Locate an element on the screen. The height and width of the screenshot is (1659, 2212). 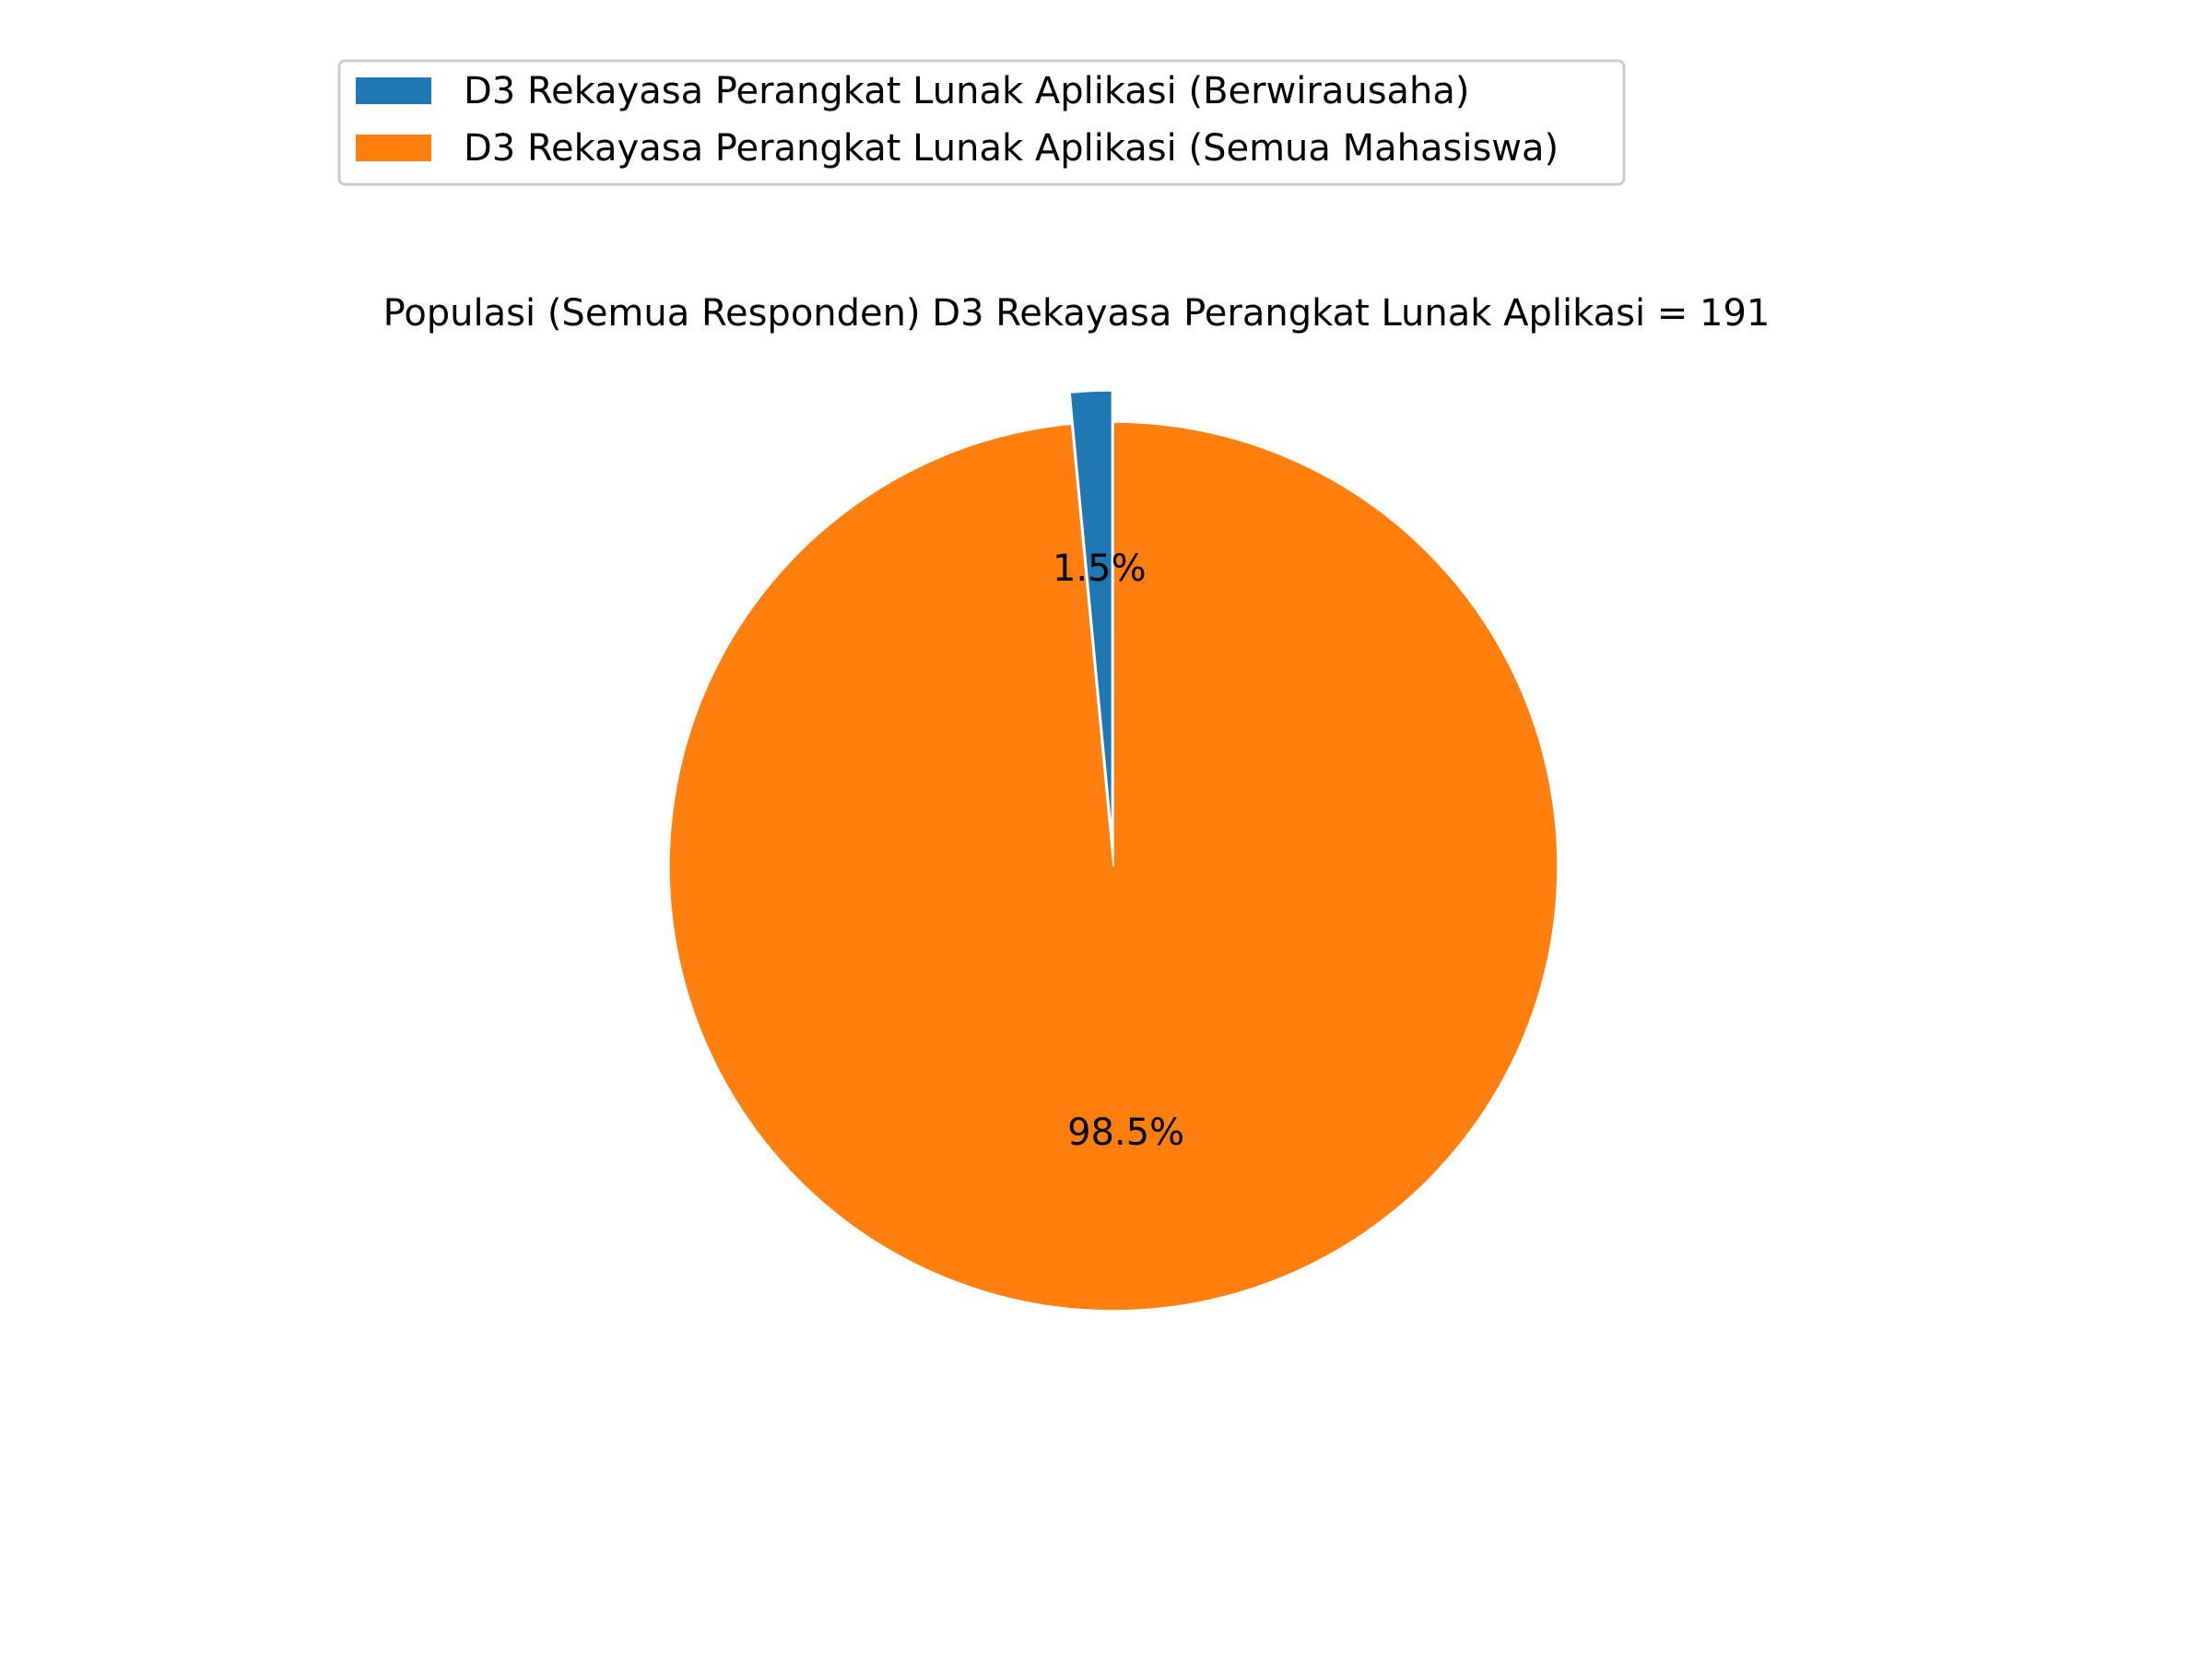
legend-swatch-semua-mahasiswa is located at coordinates (393, 148).